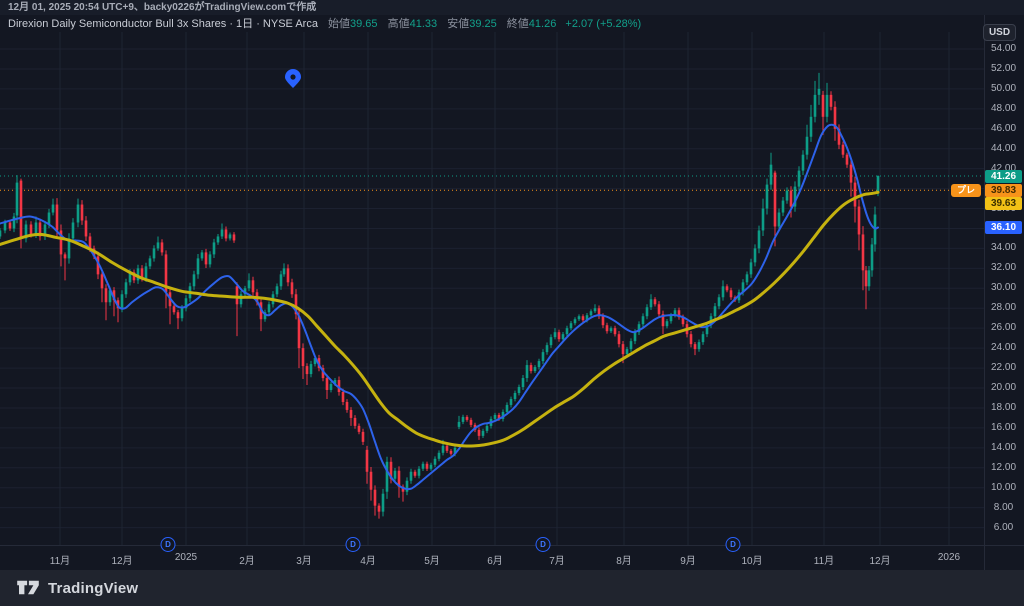  I want to click on price-axis-label: 48.00, so click(1003, 108).